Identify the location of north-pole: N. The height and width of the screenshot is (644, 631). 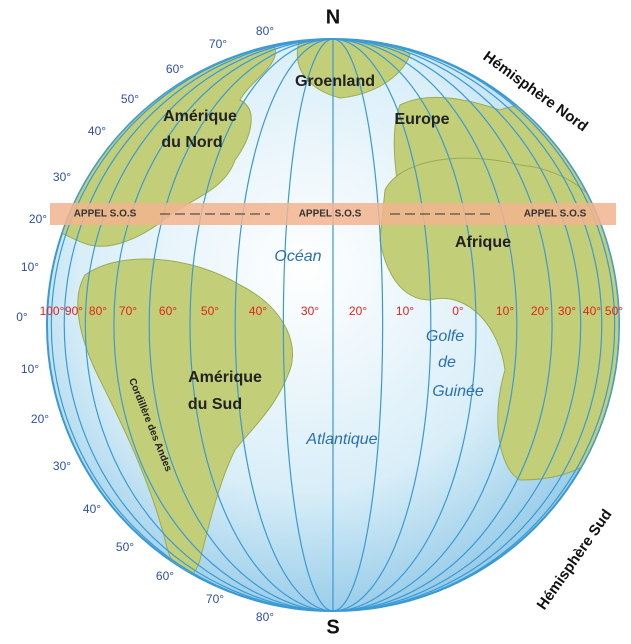
(333, 17).